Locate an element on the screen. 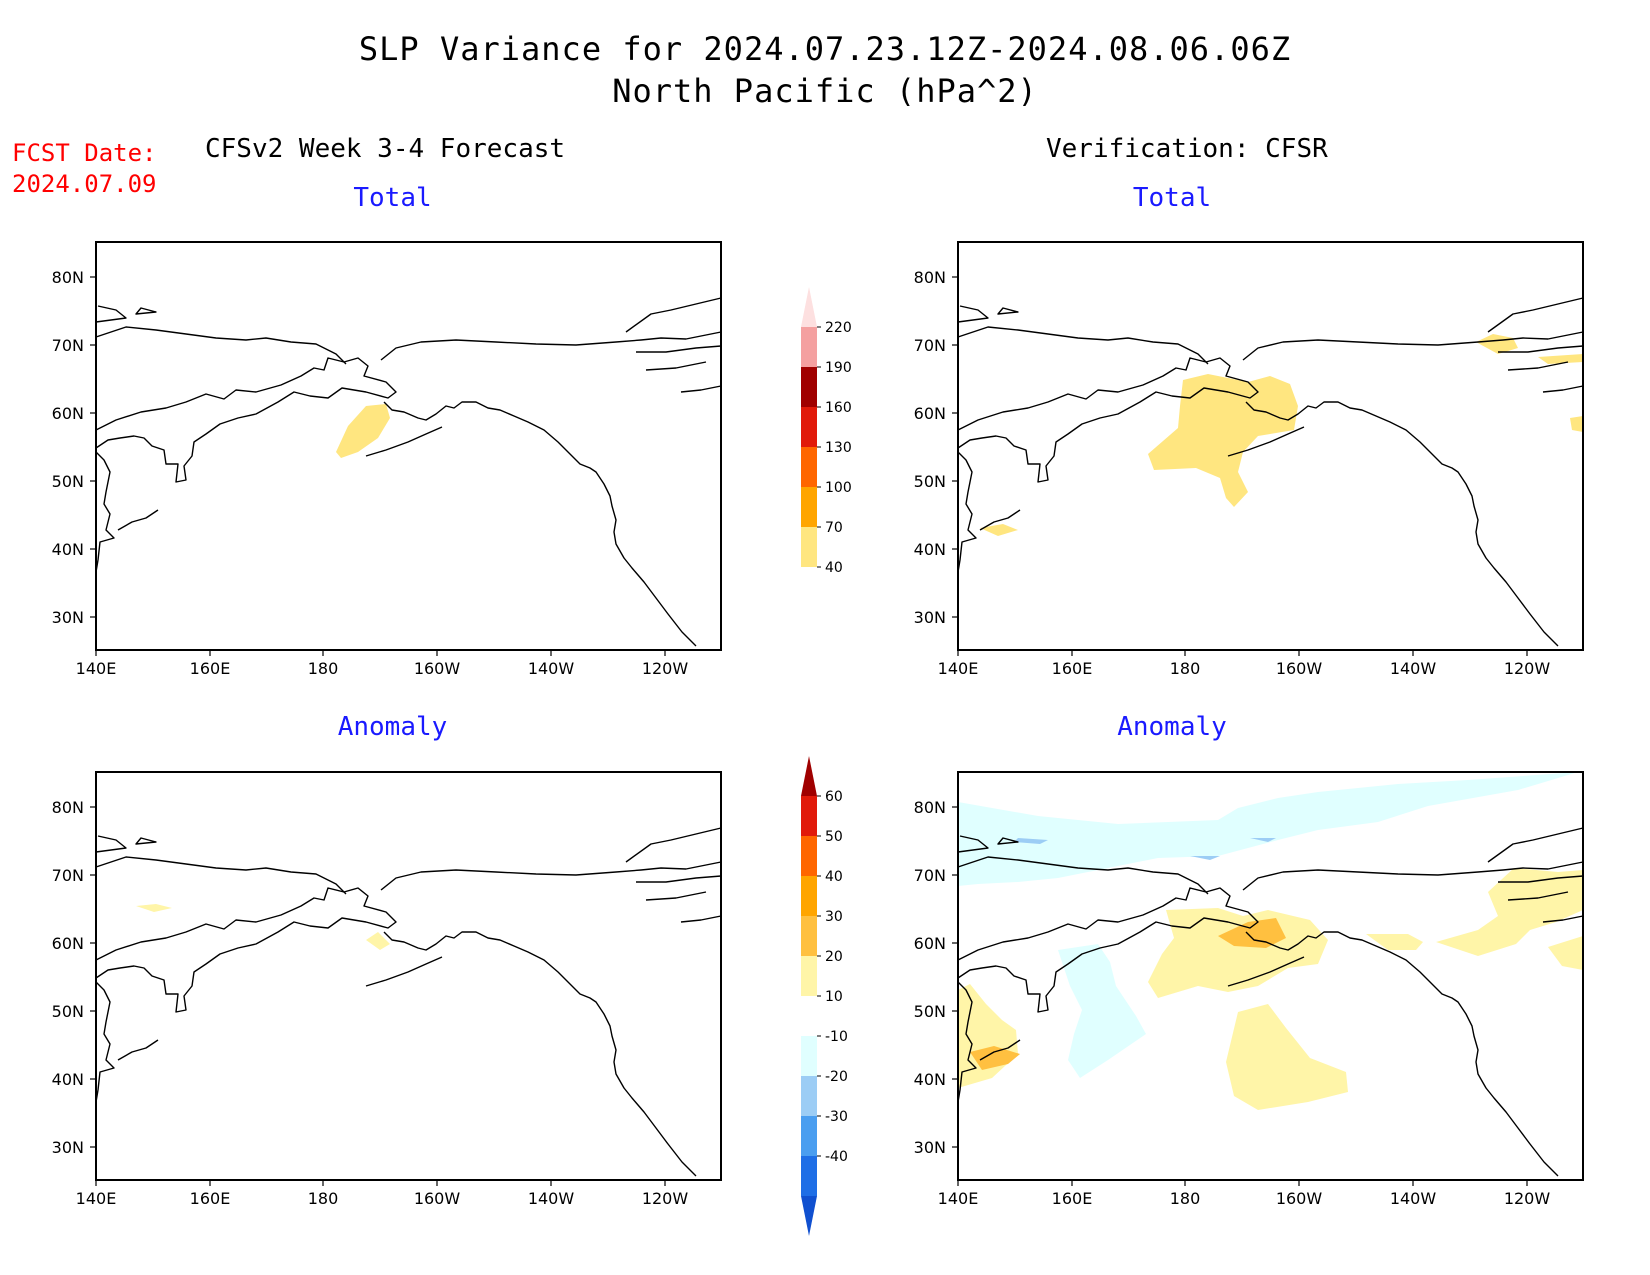 The height and width of the screenshot is (1275, 1650). anomaly-colorbar-label: 10 is located at coordinates (834, 997).